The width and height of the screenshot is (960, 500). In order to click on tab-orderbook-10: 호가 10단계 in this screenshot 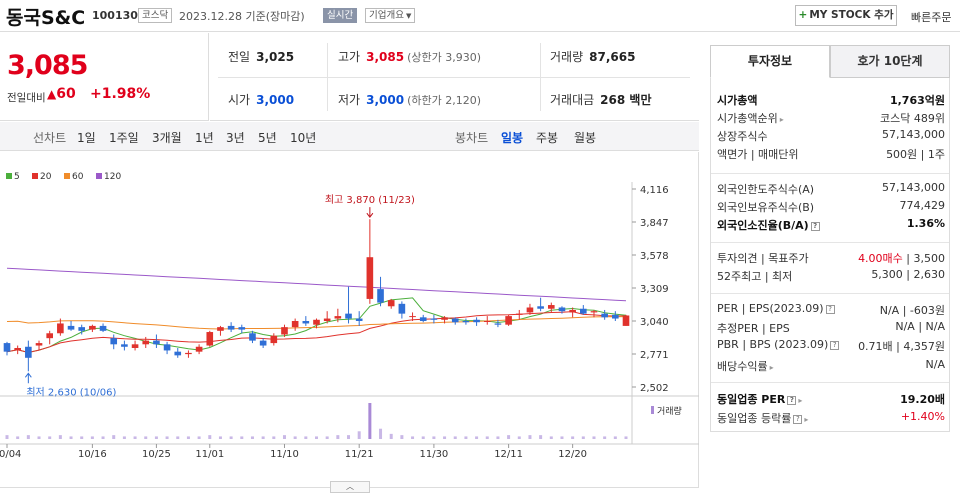, I will do `click(890, 61)`.